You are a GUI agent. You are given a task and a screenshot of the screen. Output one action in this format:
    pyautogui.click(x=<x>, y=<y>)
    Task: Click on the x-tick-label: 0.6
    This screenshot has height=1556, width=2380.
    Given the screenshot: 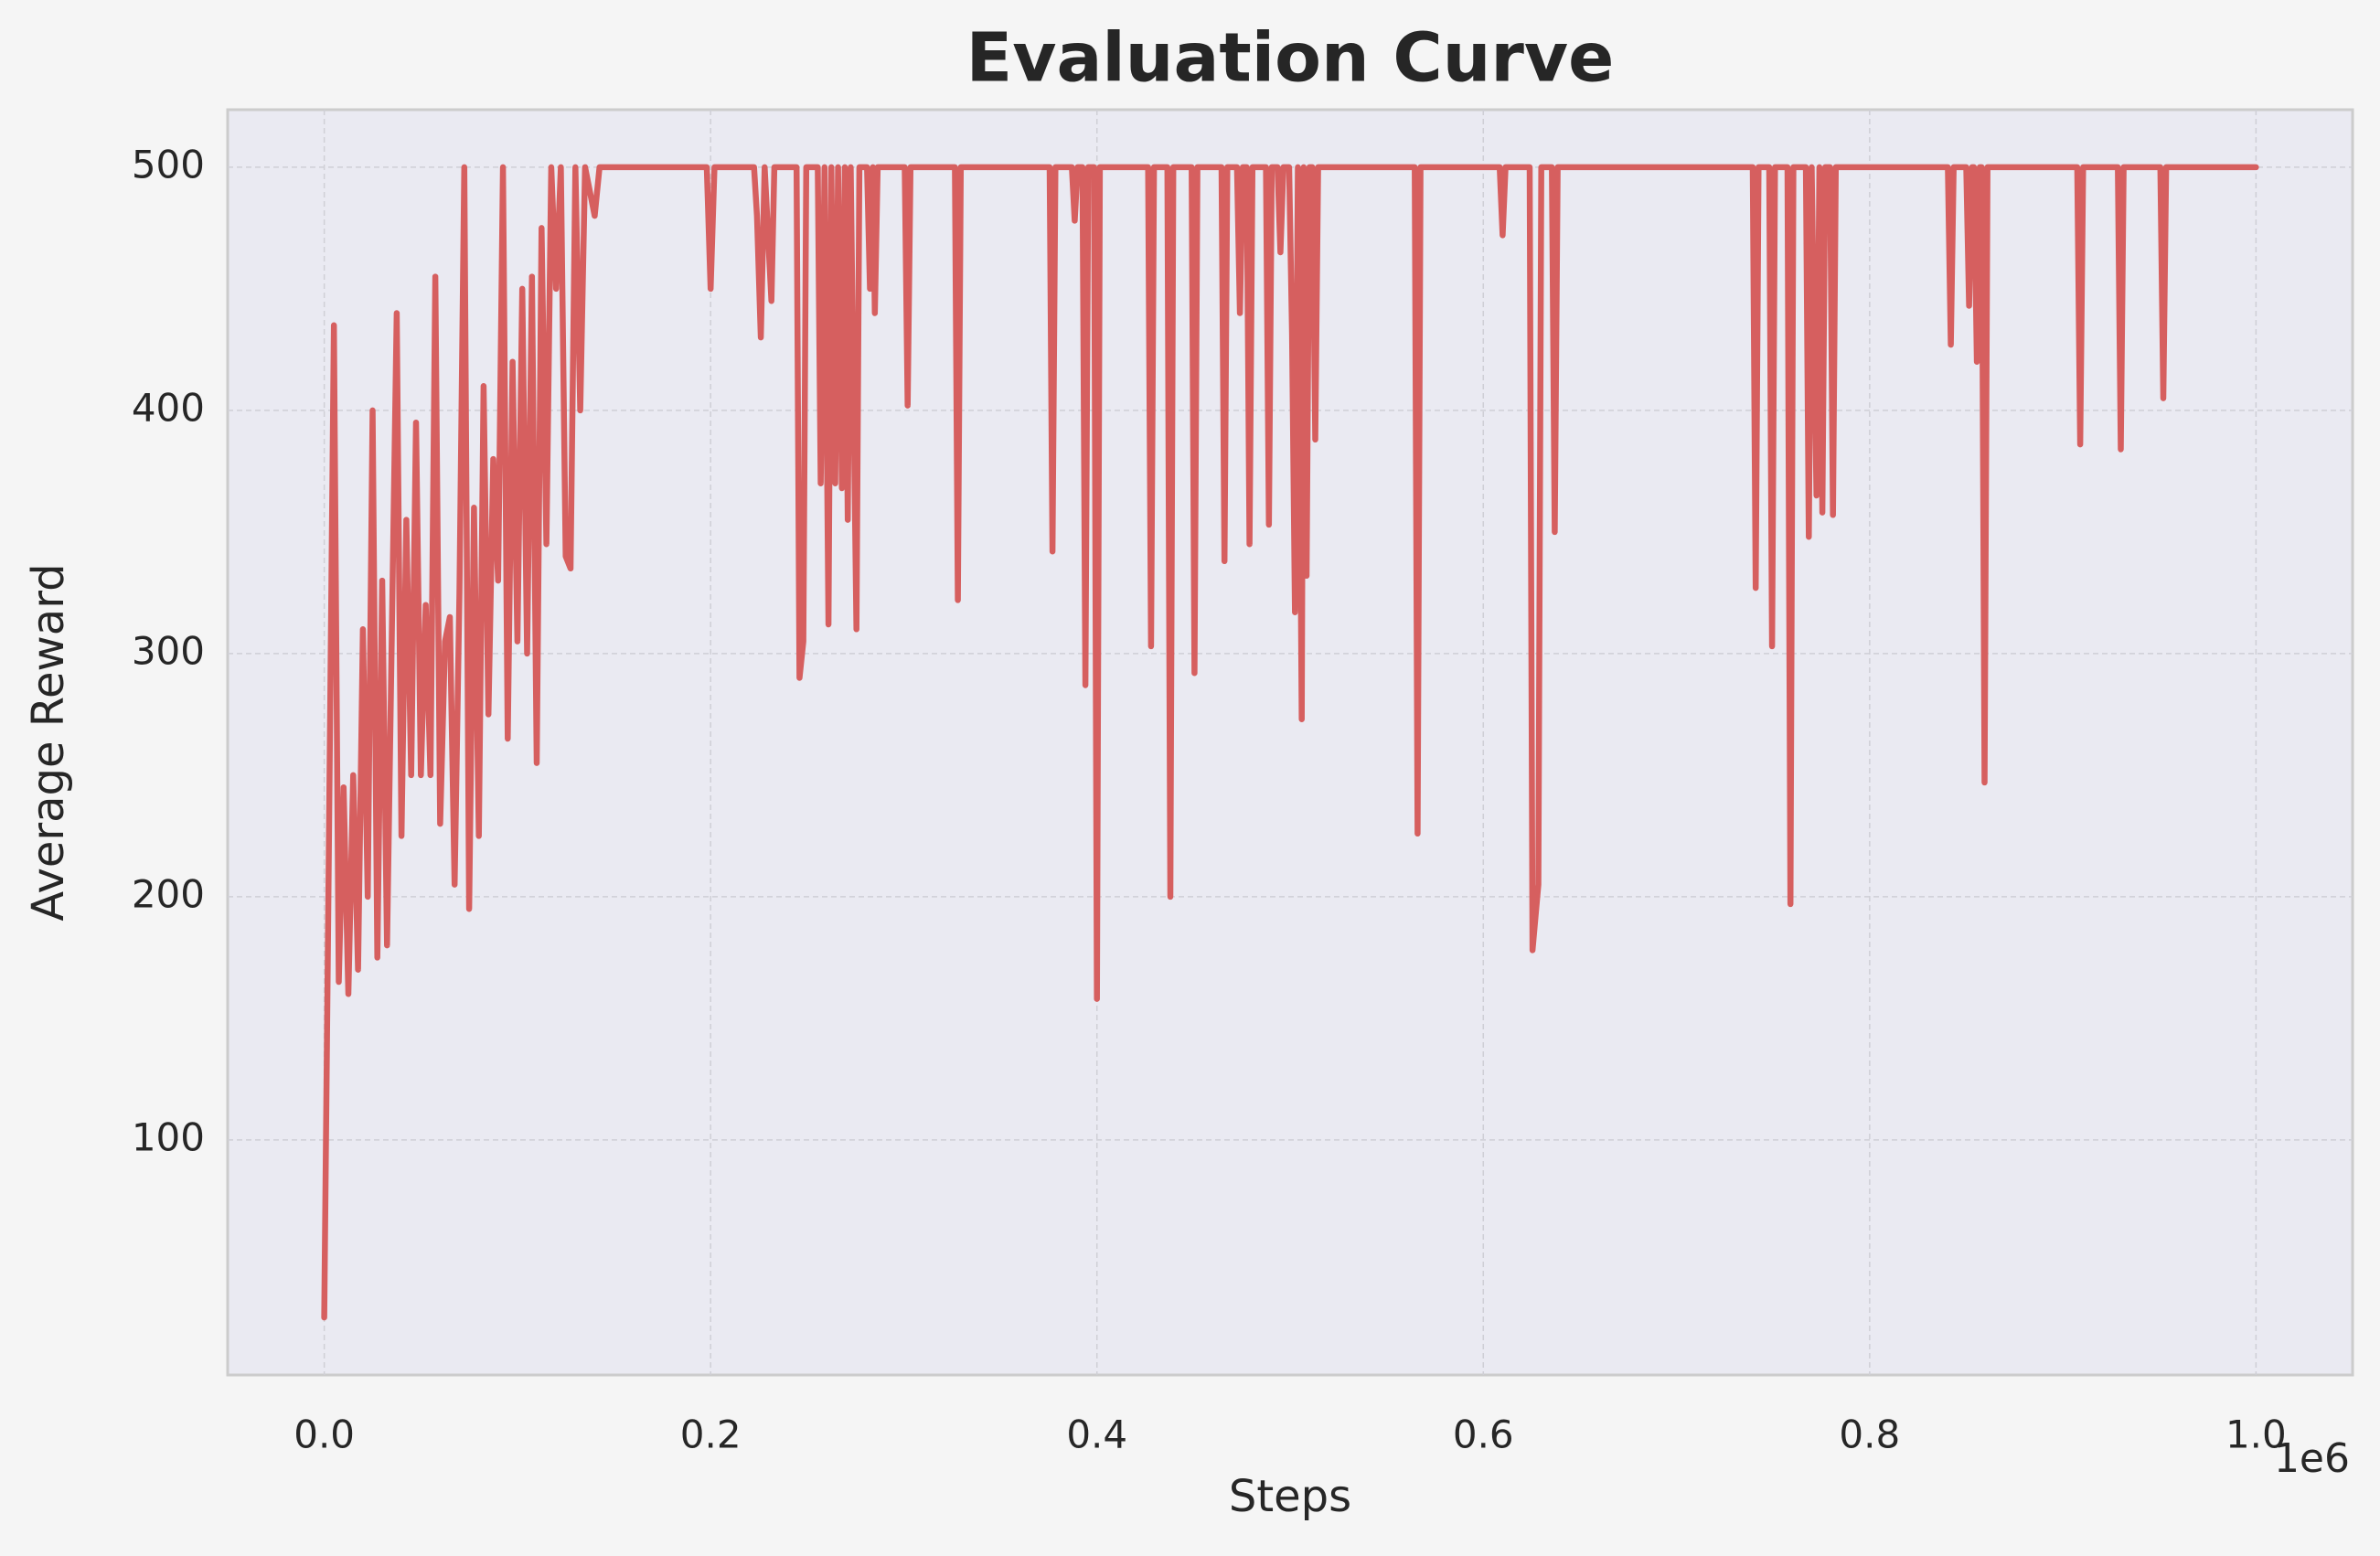 What is the action you would take?
    pyautogui.click(x=1483, y=1434)
    